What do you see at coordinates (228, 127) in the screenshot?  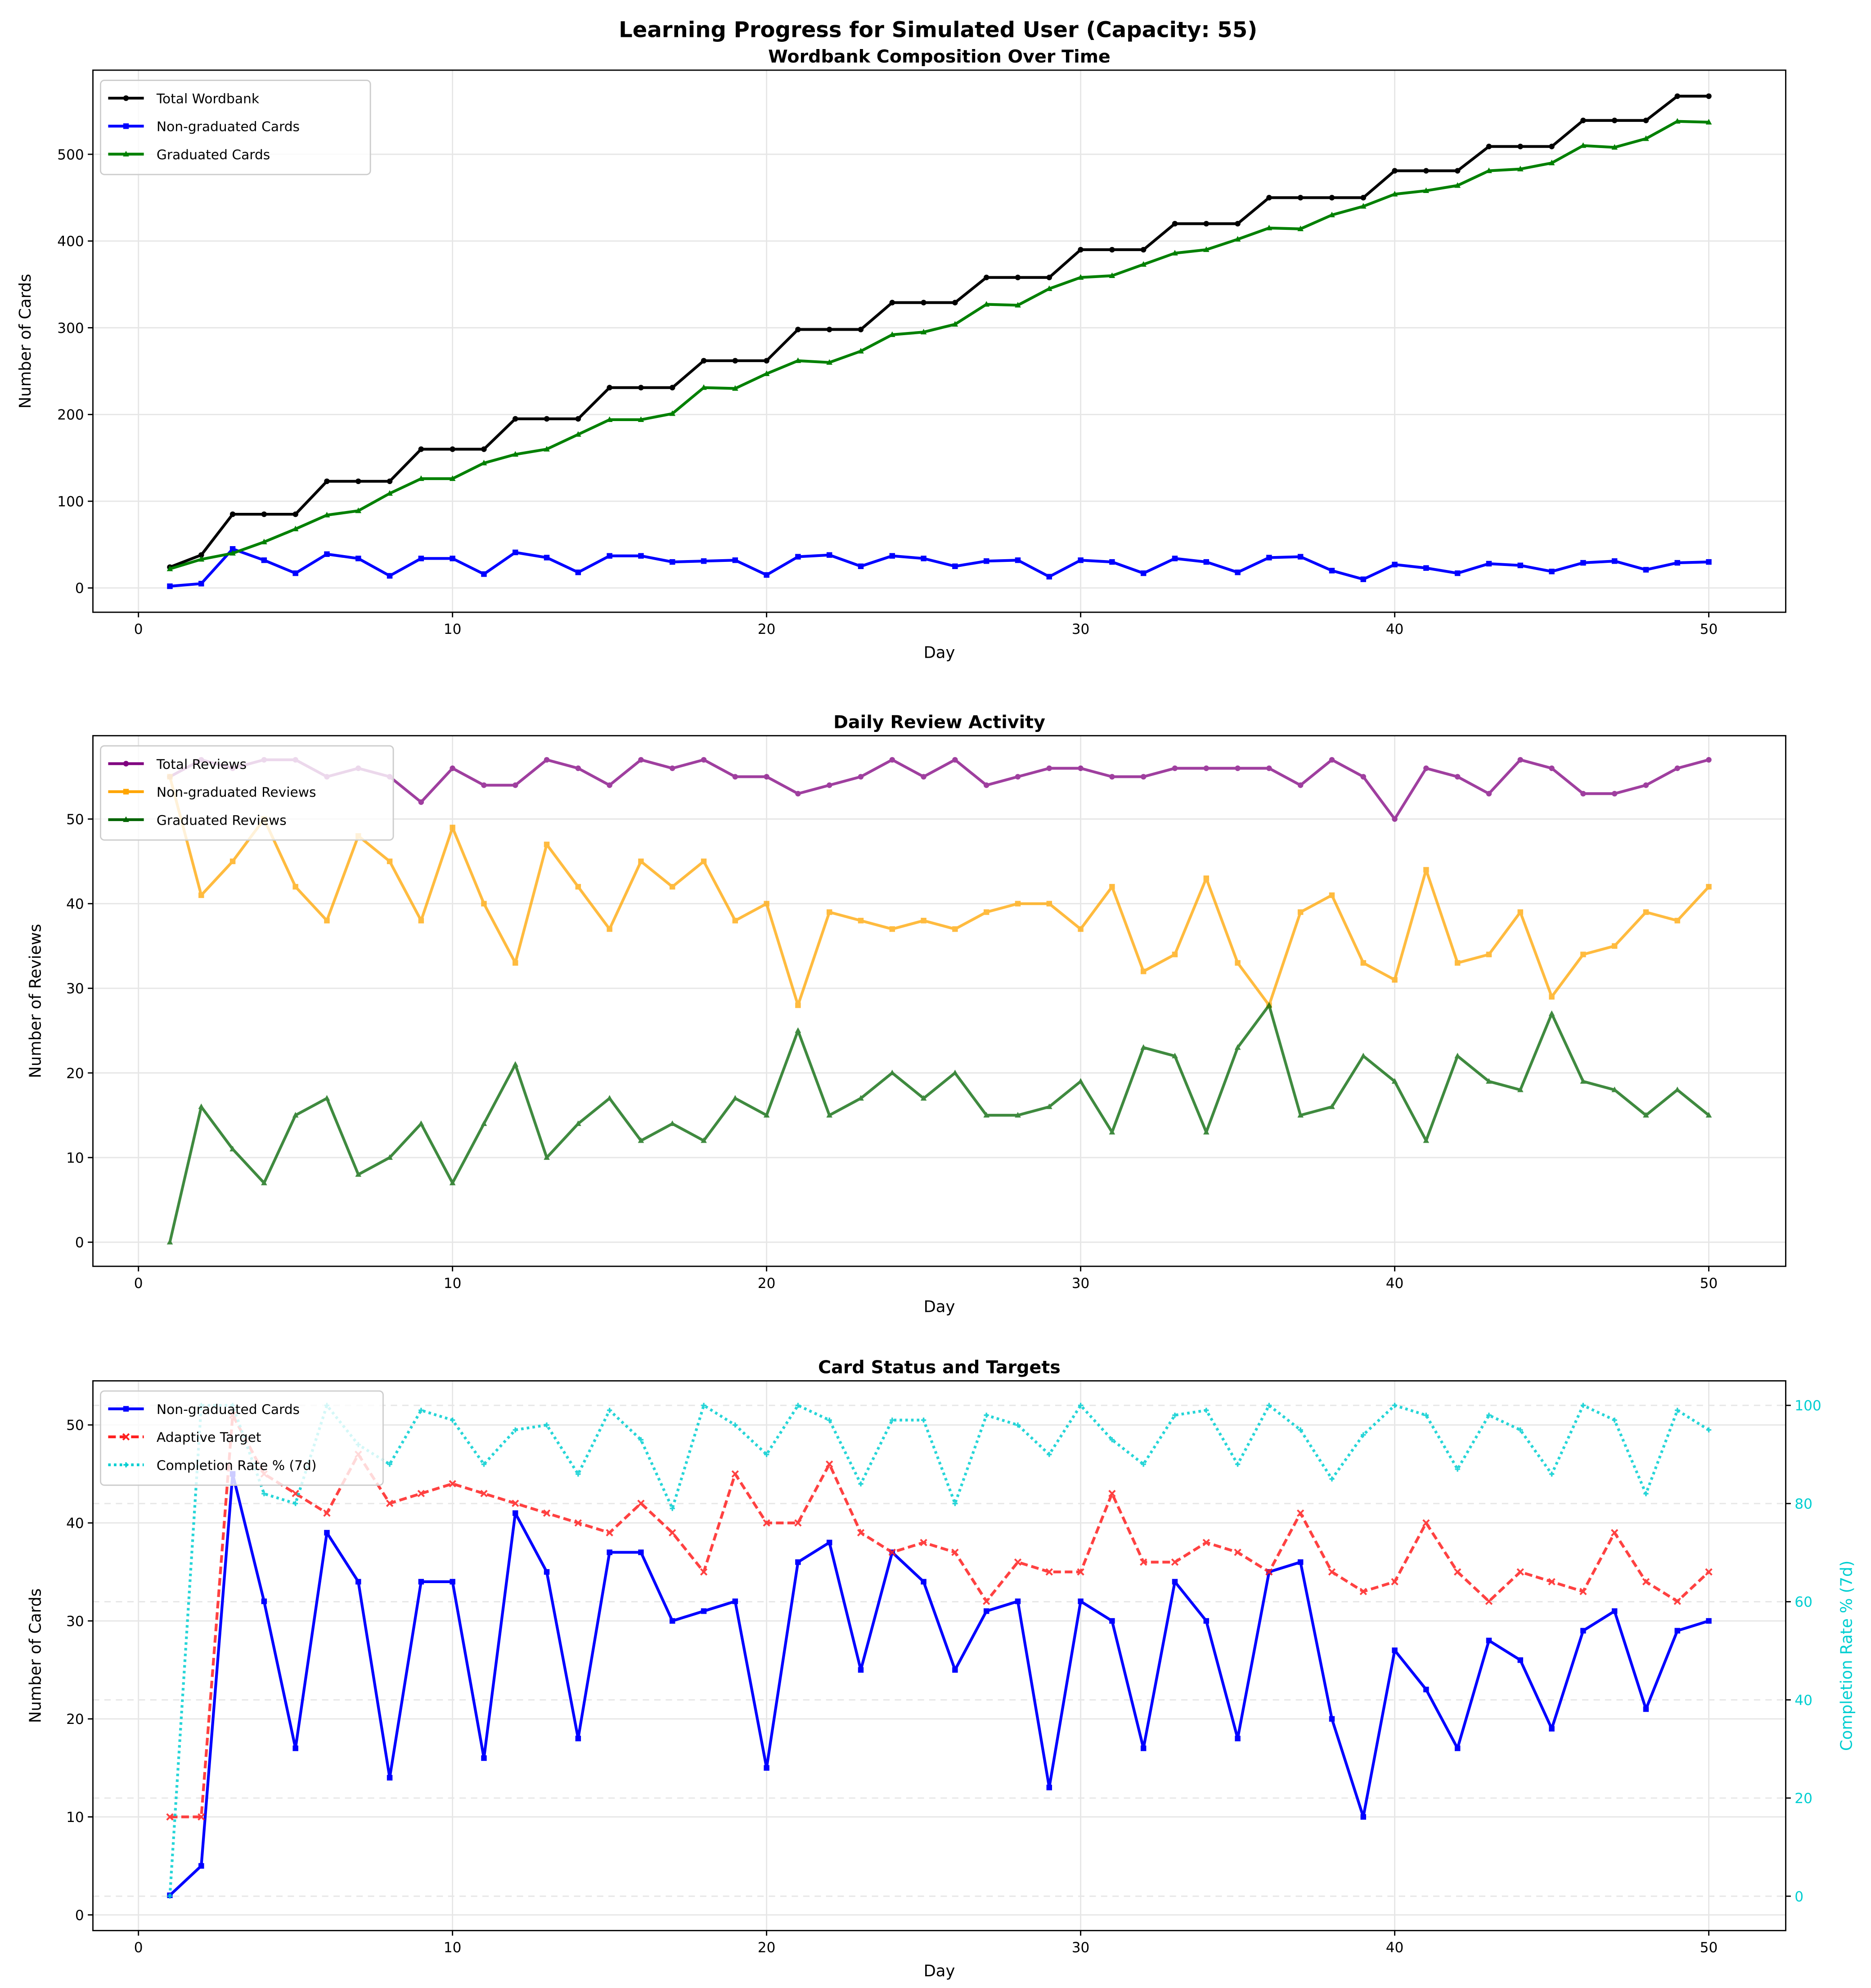 I see `legend-label: Non-graduated Cards` at bounding box center [228, 127].